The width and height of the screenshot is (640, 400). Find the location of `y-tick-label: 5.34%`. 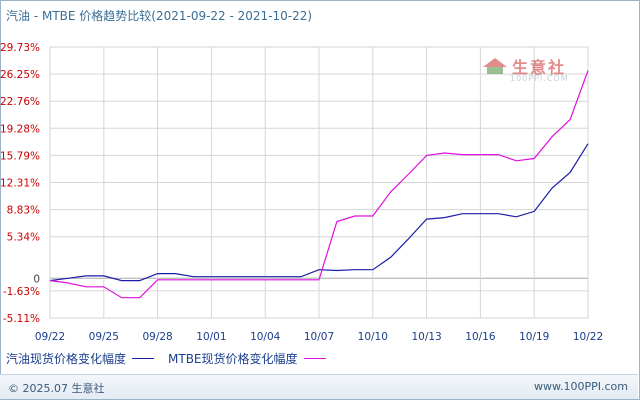

y-tick-label: 5.34% is located at coordinates (23, 238).